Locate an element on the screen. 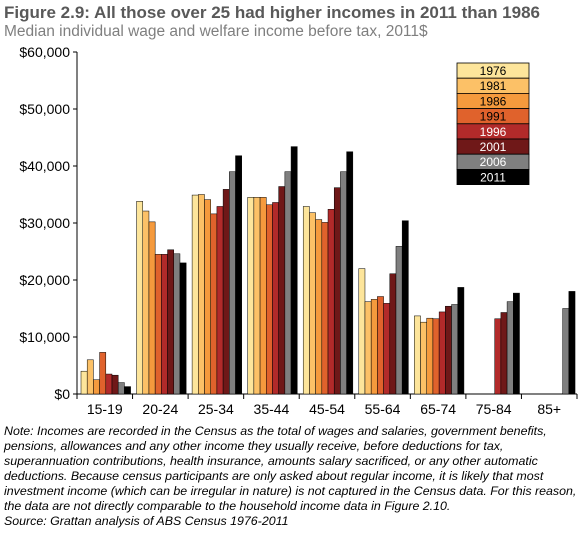 This screenshot has height=553, width=581. legend-label: 1986 is located at coordinates (493, 101).